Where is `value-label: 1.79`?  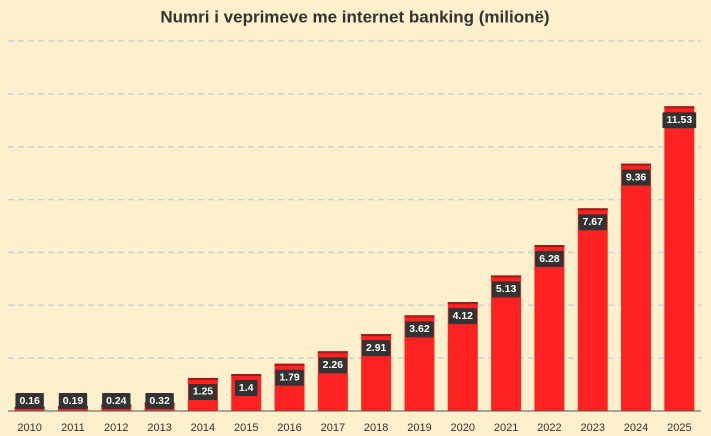 value-label: 1.79 is located at coordinates (289, 377).